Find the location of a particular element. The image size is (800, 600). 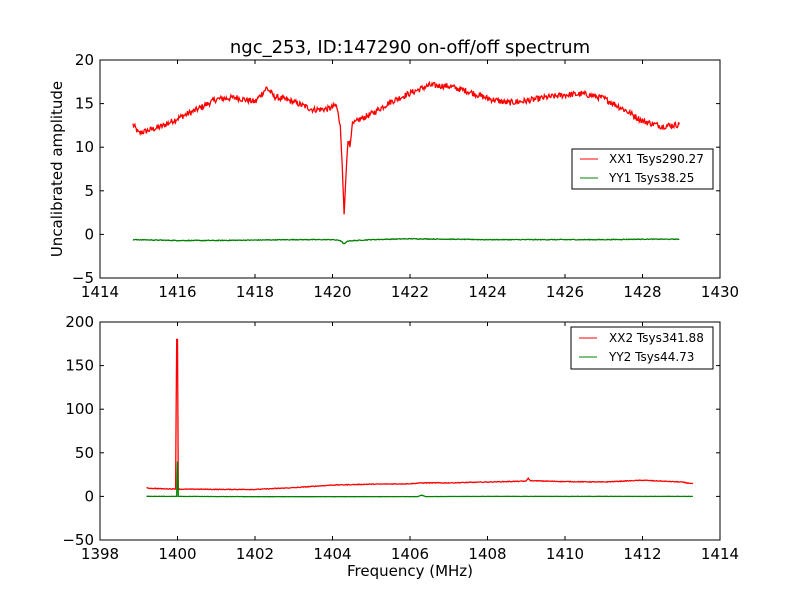

top-x-tick-label: 1426 is located at coordinates (565, 292).